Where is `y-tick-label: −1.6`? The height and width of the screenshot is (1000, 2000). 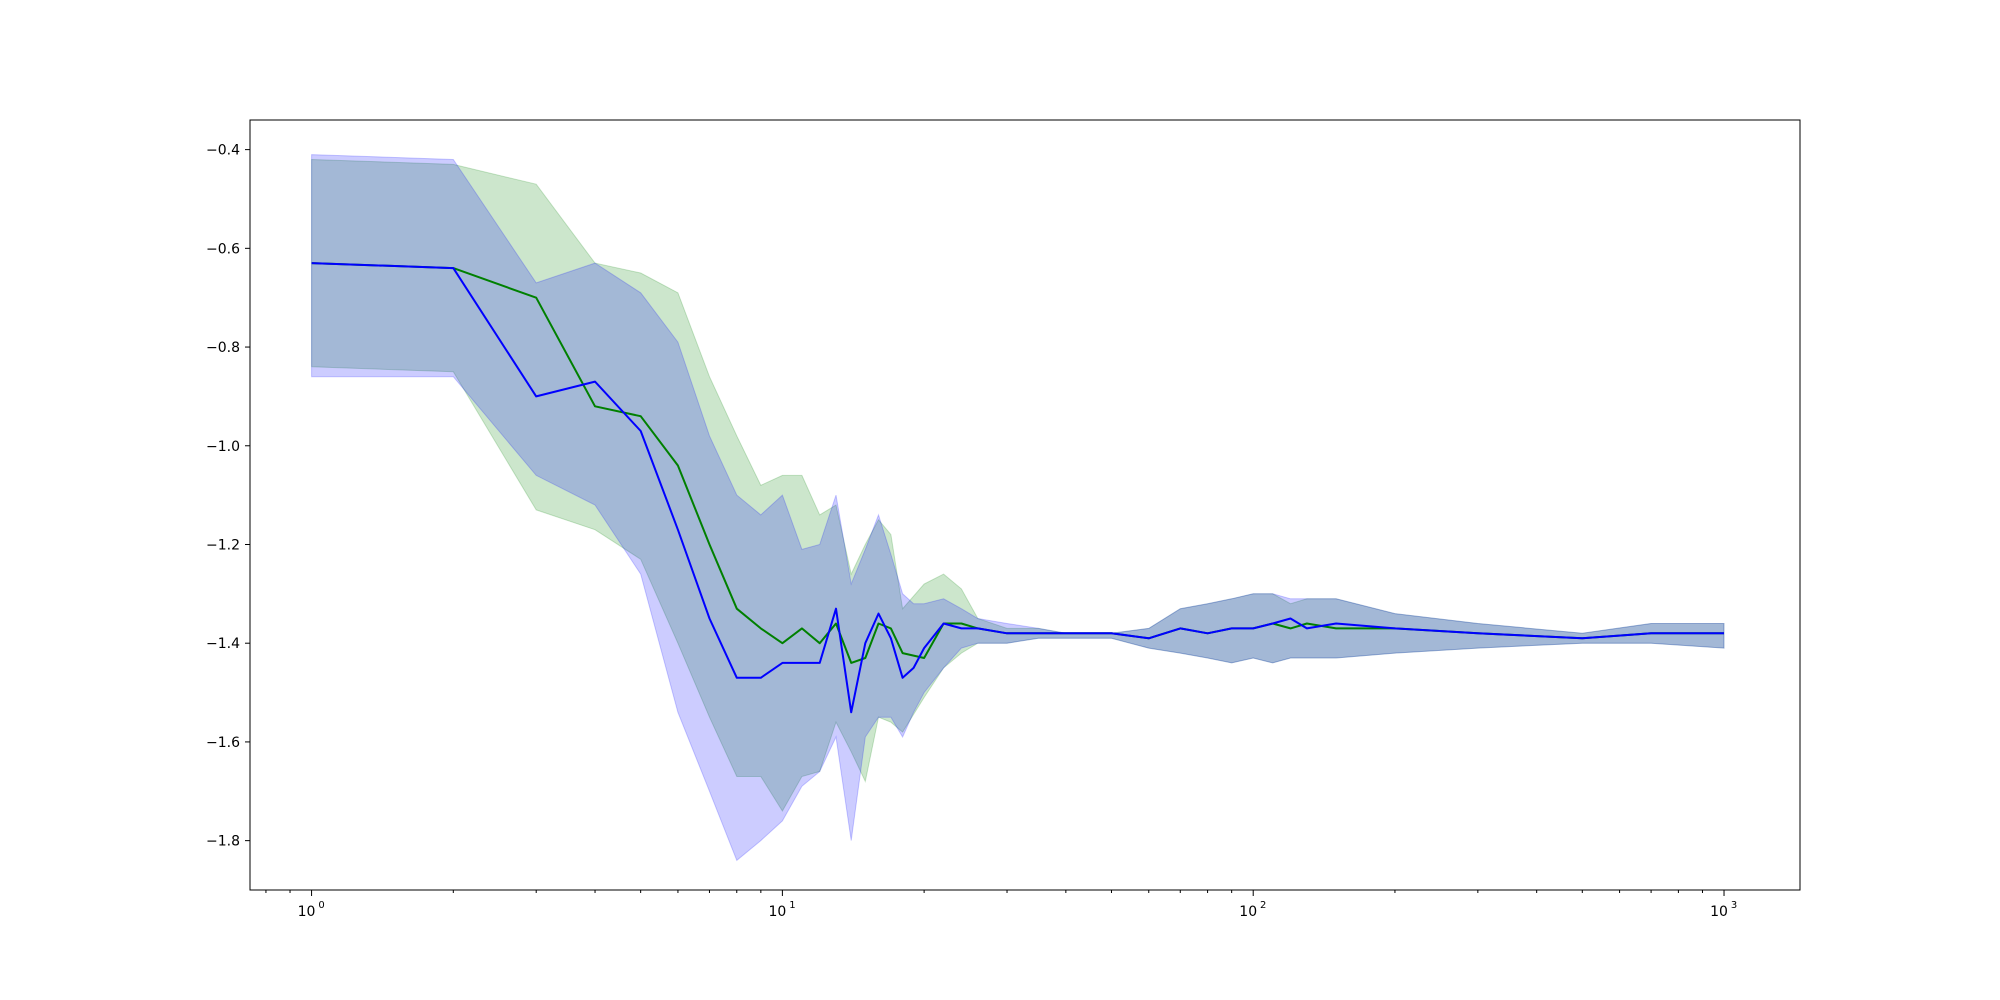
y-tick-label: −1.6 is located at coordinates (223, 743).